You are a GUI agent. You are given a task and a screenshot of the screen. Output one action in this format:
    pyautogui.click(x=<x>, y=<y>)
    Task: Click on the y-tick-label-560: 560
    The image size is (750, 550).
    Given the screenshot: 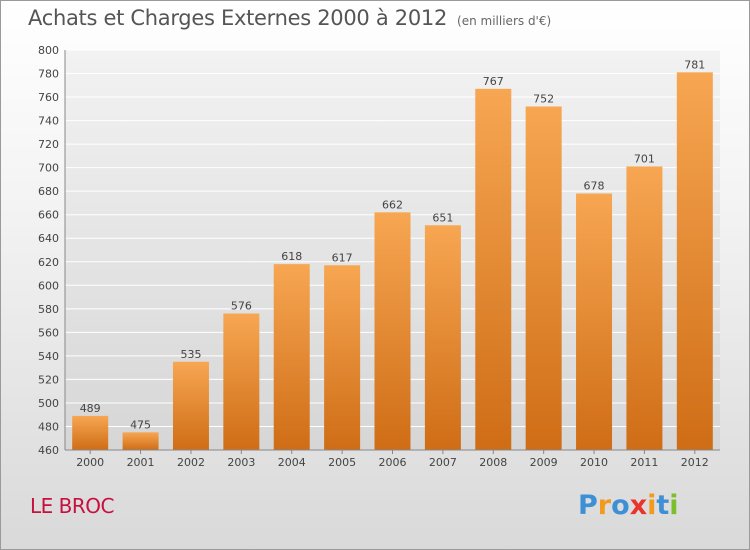 What is the action you would take?
    pyautogui.click(x=48, y=332)
    